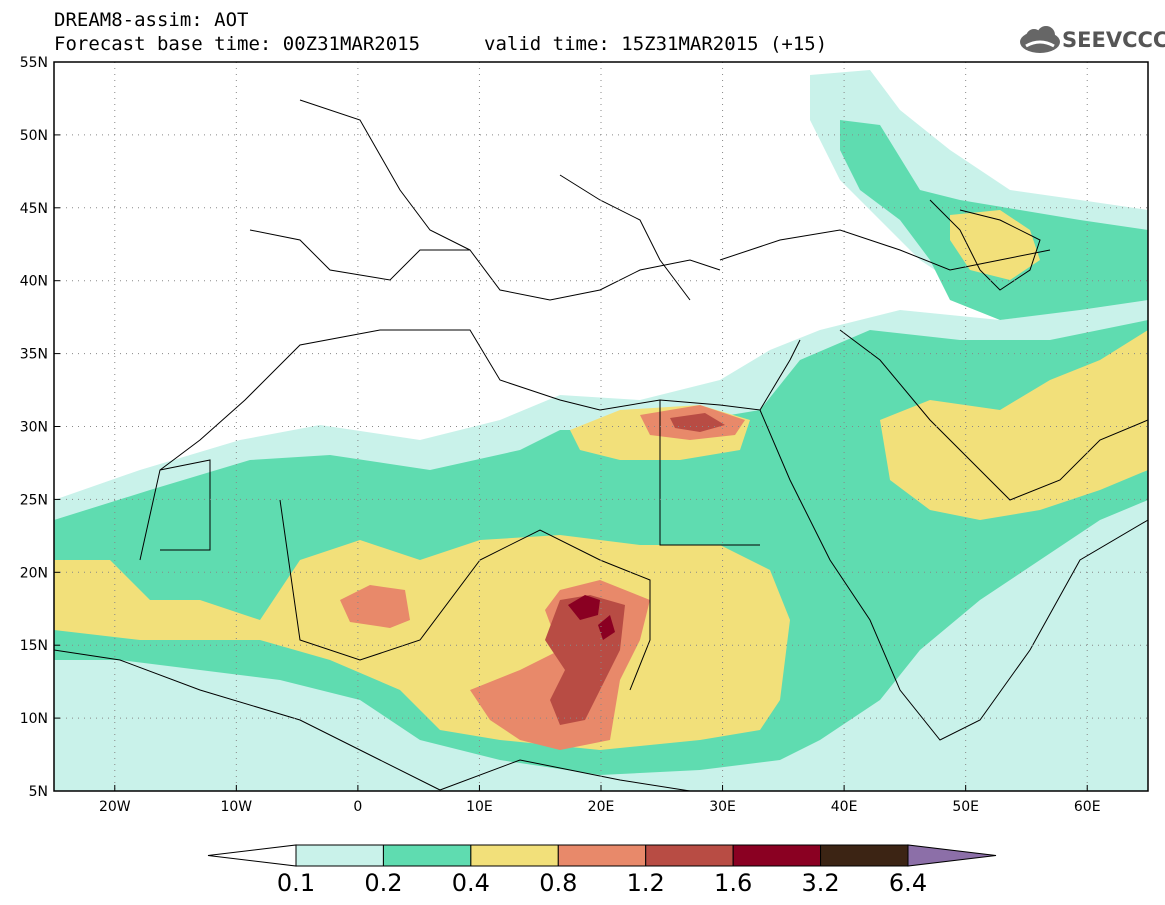 This screenshot has height=905, width=1165. Describe the element at coordinates (479, 807) in the screenshot. I see `lon-tick-label: 10E` at that location.